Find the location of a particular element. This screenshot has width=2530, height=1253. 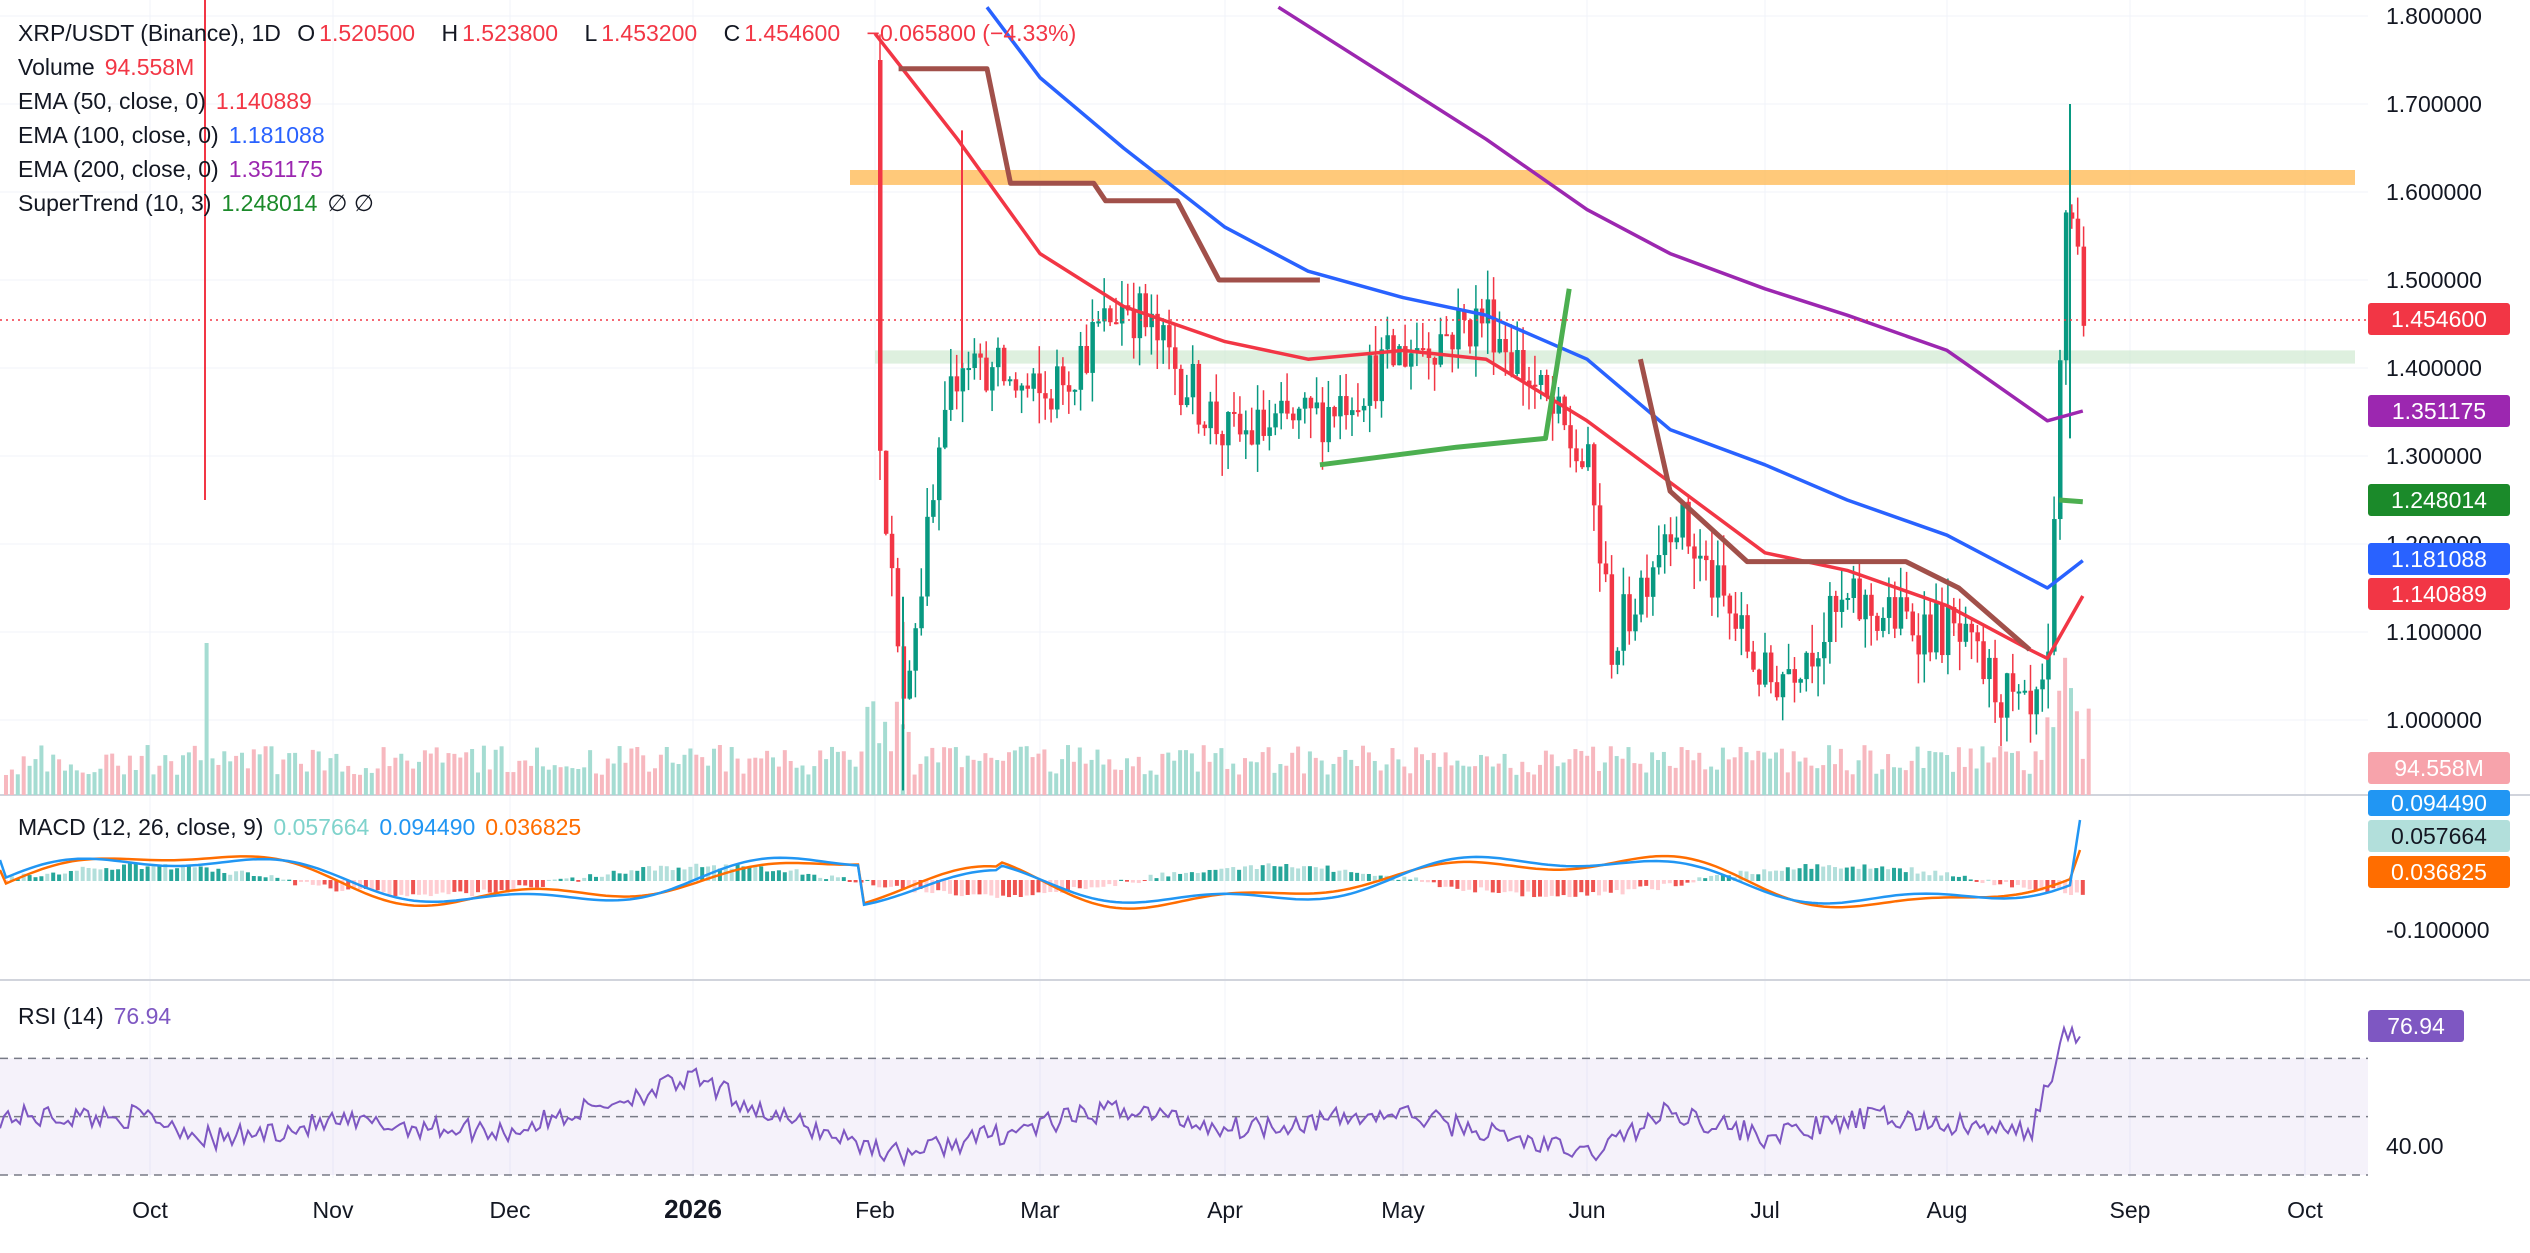

ema200-legend: EMA (200, close, 0) 1.351175 is located at coordinates (552, 169).